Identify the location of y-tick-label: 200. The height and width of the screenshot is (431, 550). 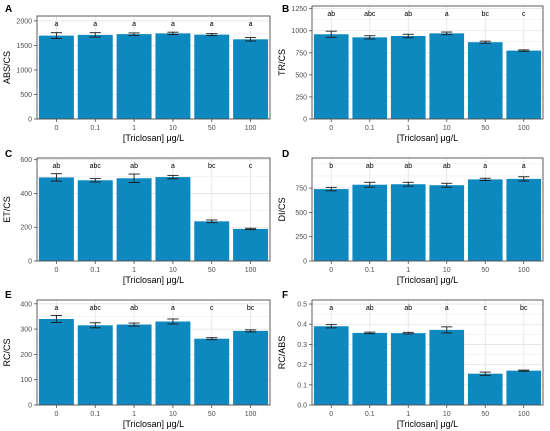
(26, 228).